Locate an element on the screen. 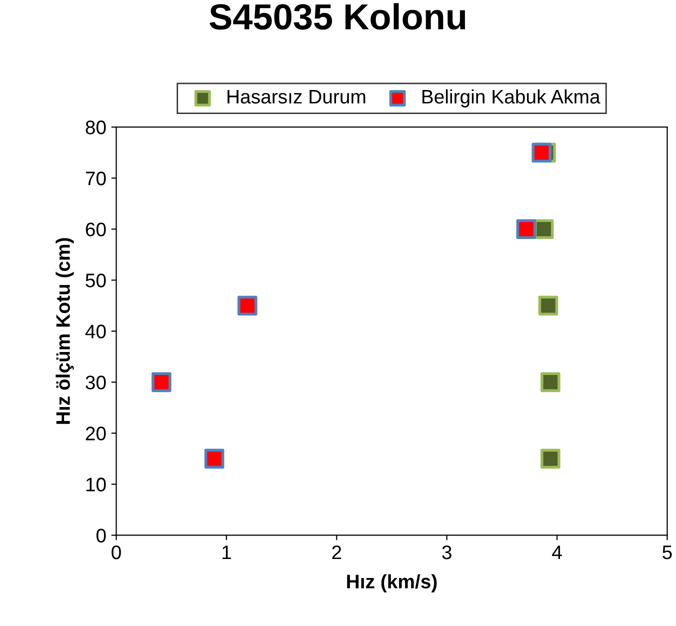  x-axis-title: Hız (km/s) is located at coordinates (392, 583).